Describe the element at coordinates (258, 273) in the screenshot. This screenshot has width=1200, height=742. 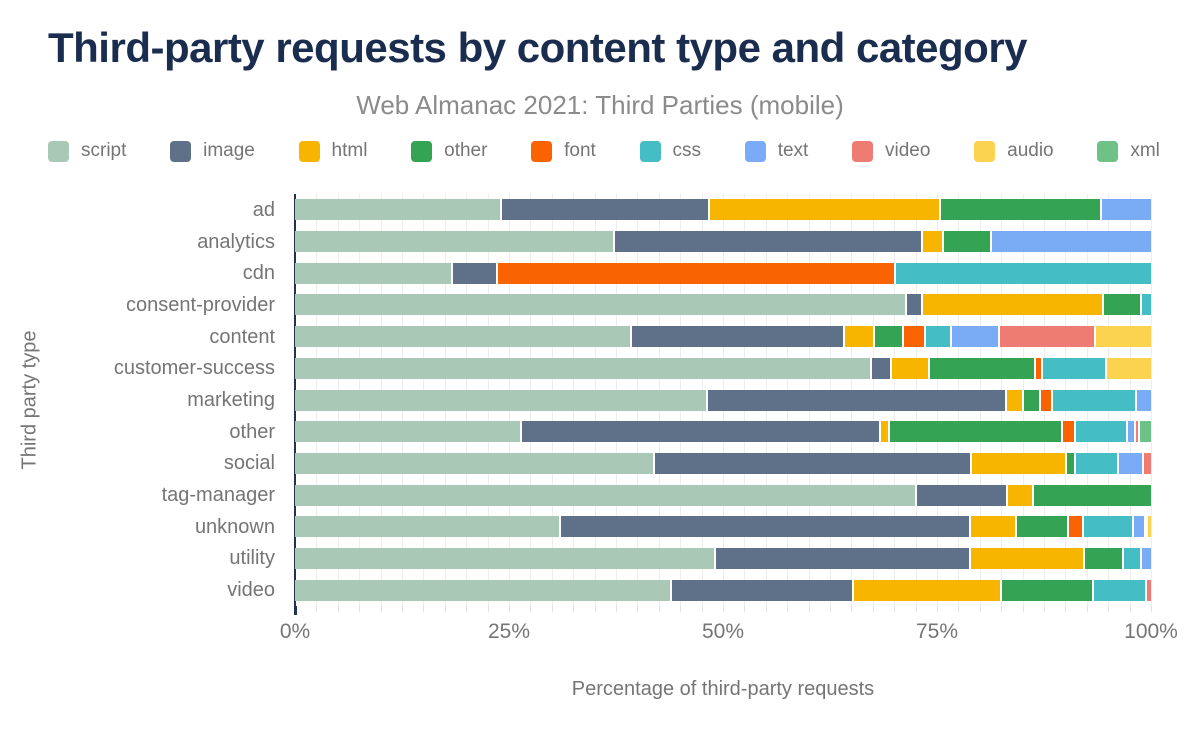
I see `y-axis-label-cdn: cdn` at that location.